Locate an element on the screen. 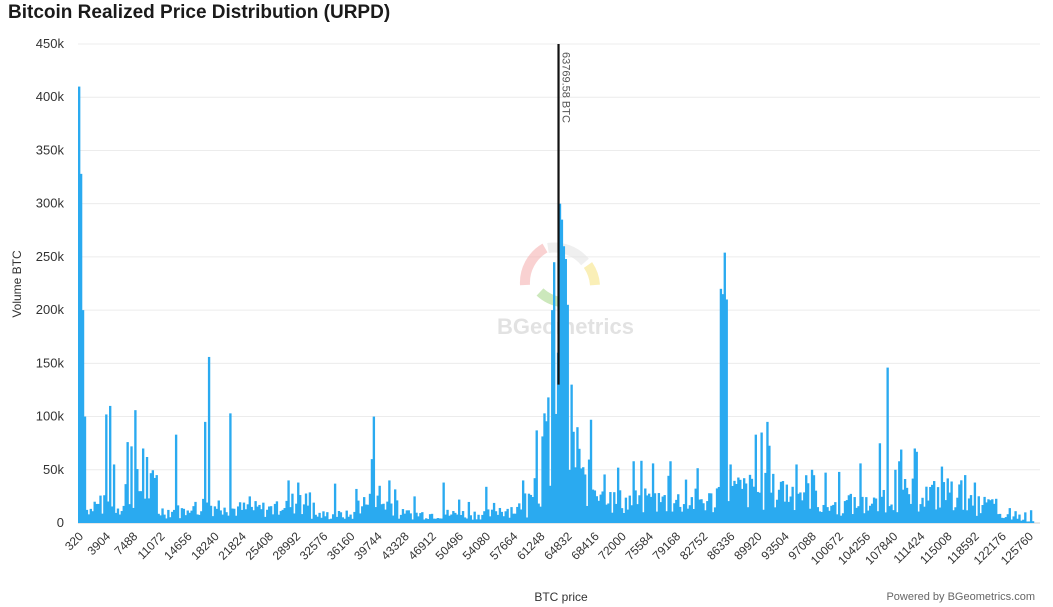 The height and width of the screenshot is (607, 1053). y-tick-label: 50k is located at coordinates (53, 469).